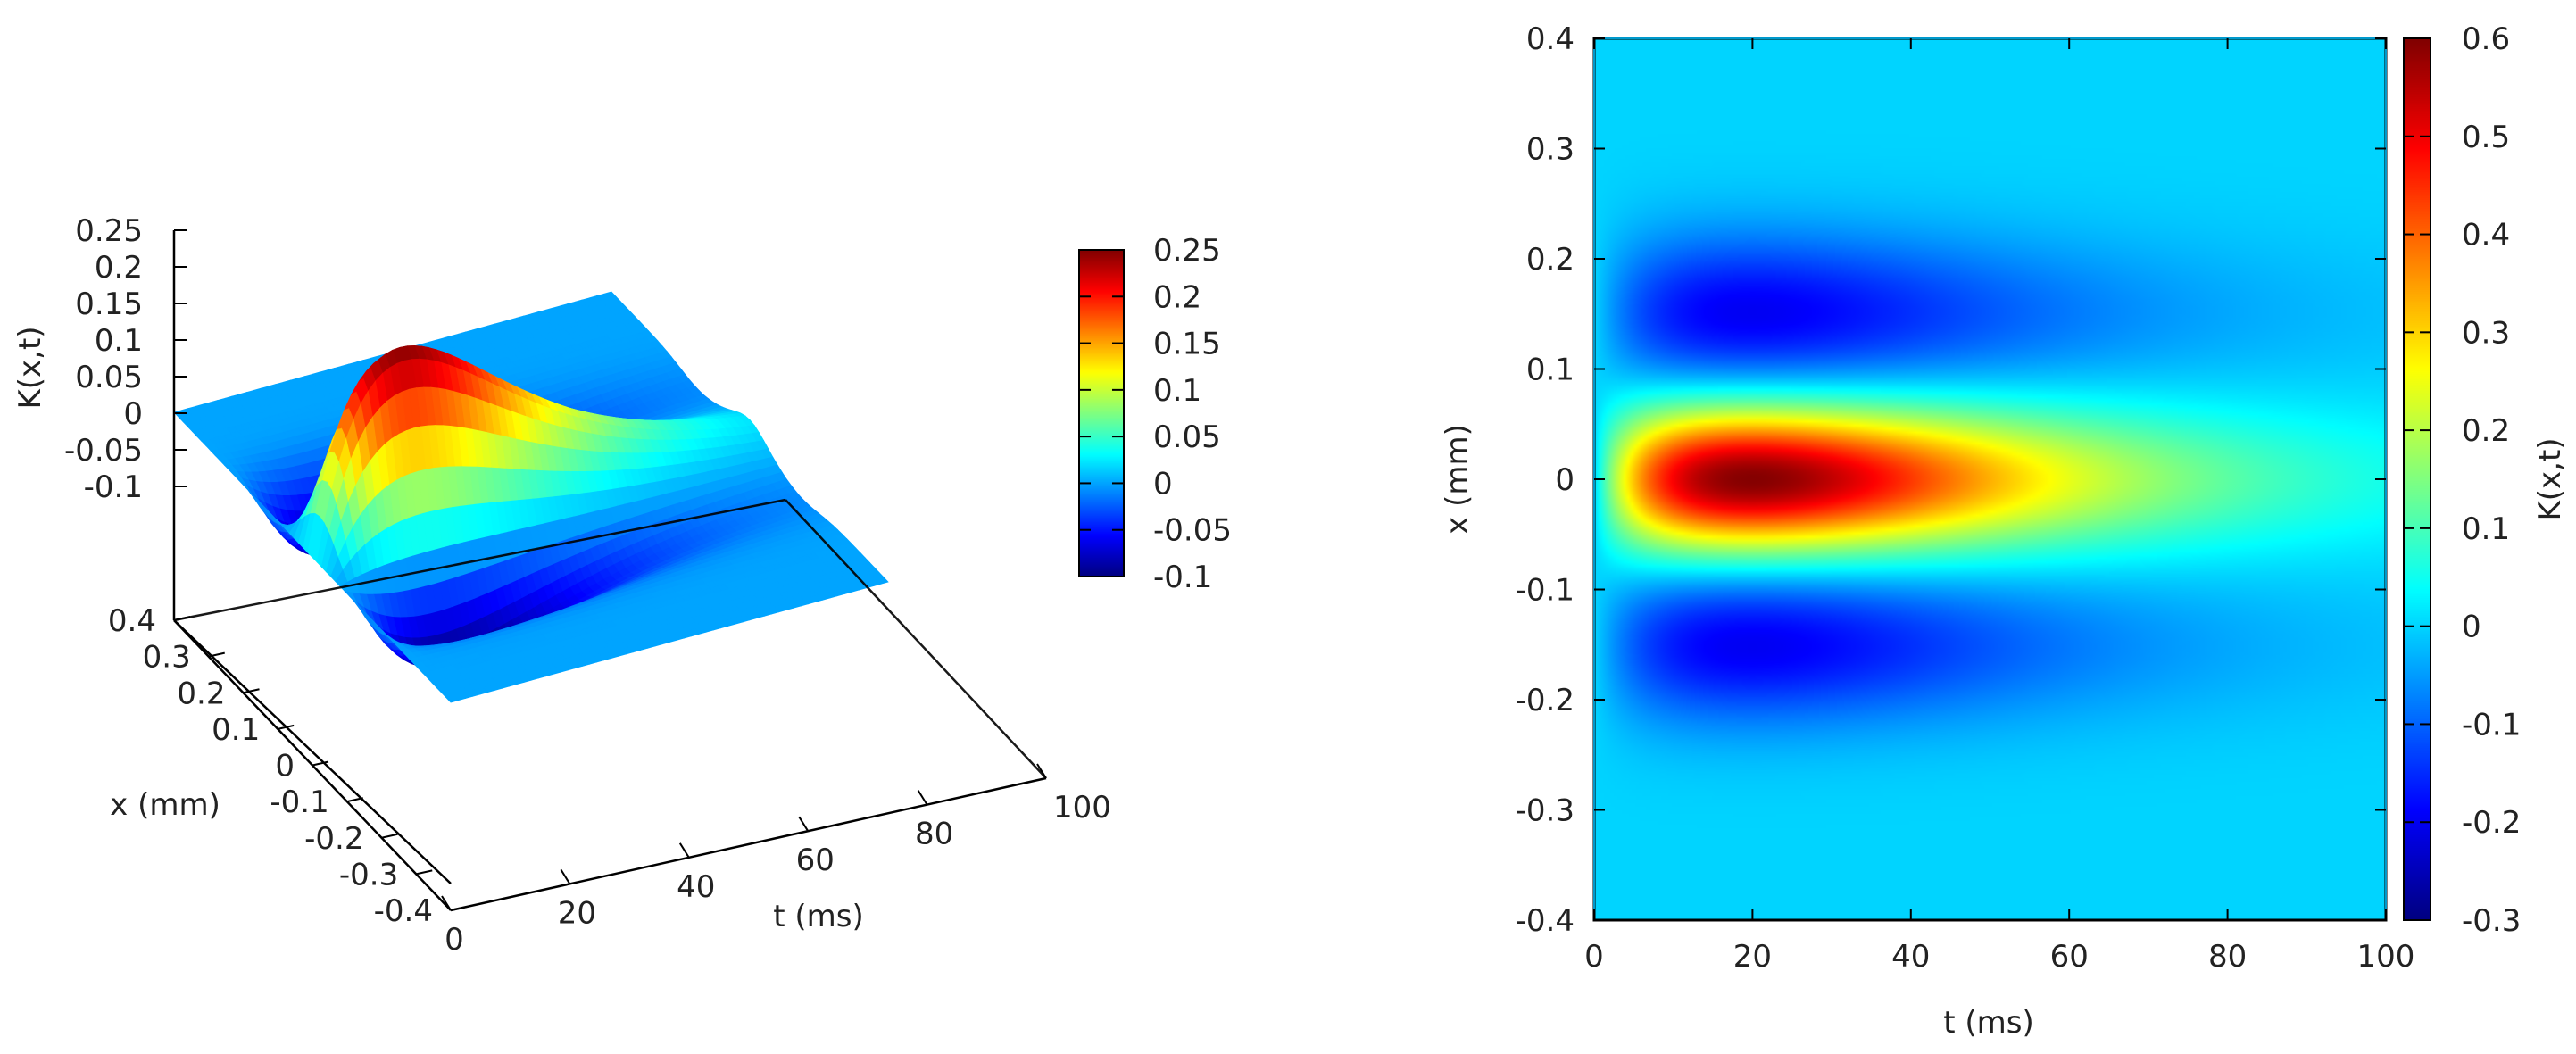  What do you see at coordinates (2386, 957) in the screenshot?
I see `heatmap-x-tick-label: 100` at bounding box center [2386, 957].